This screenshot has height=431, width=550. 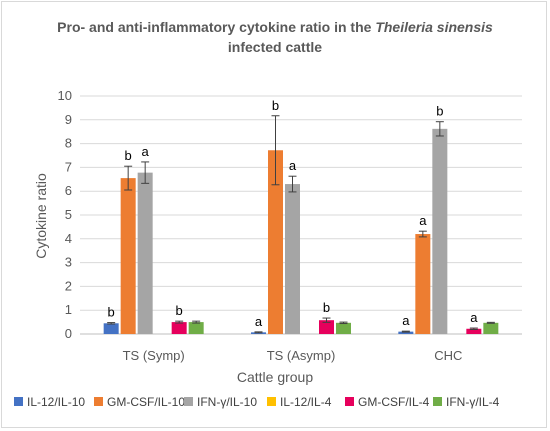 What do you see at coordinates (146, 402) in the screenshot?
I see `legend-label: GM-CSF/IL-10` at bounding box center [146, 402].